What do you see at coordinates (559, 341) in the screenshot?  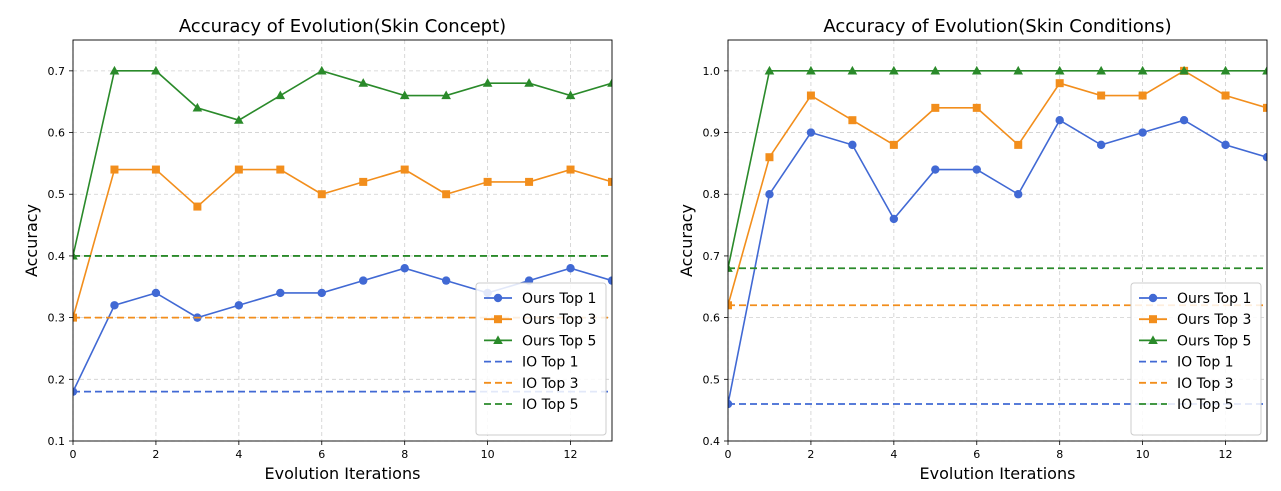 I see `legend-label: Ours Top 5` at bounding box center [559, 341].